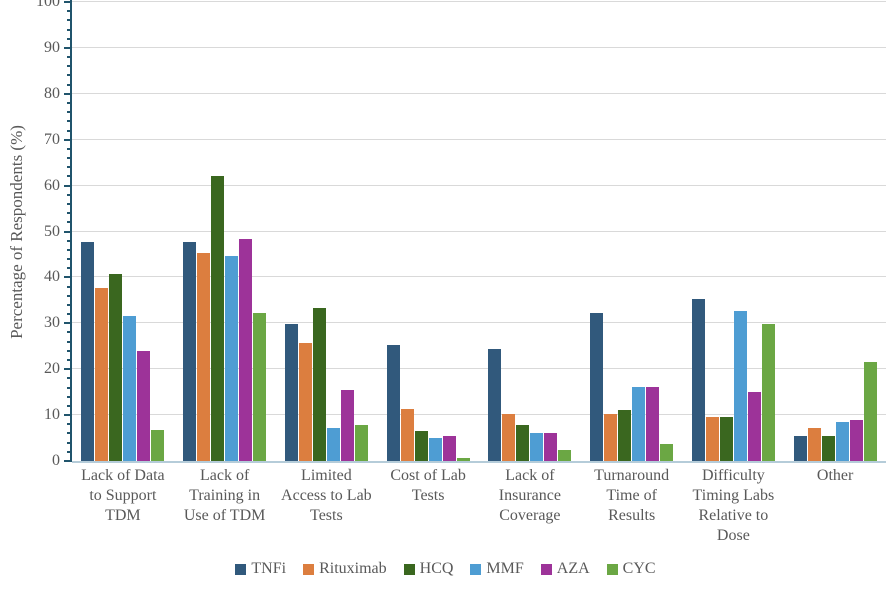 Image resolution: width=891 pixels, height=592 pixels. What do you see at coordinates (52, 231) in the screenshot?
I see `y-tick-label-50: 50` at bounding box center [52, 231].